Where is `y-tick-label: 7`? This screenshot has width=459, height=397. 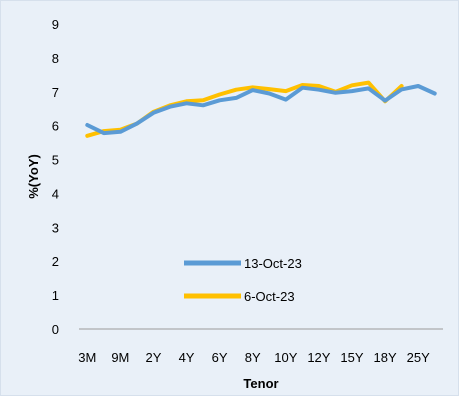 y-tick-label: 7 is located at coordinates (55, 92).